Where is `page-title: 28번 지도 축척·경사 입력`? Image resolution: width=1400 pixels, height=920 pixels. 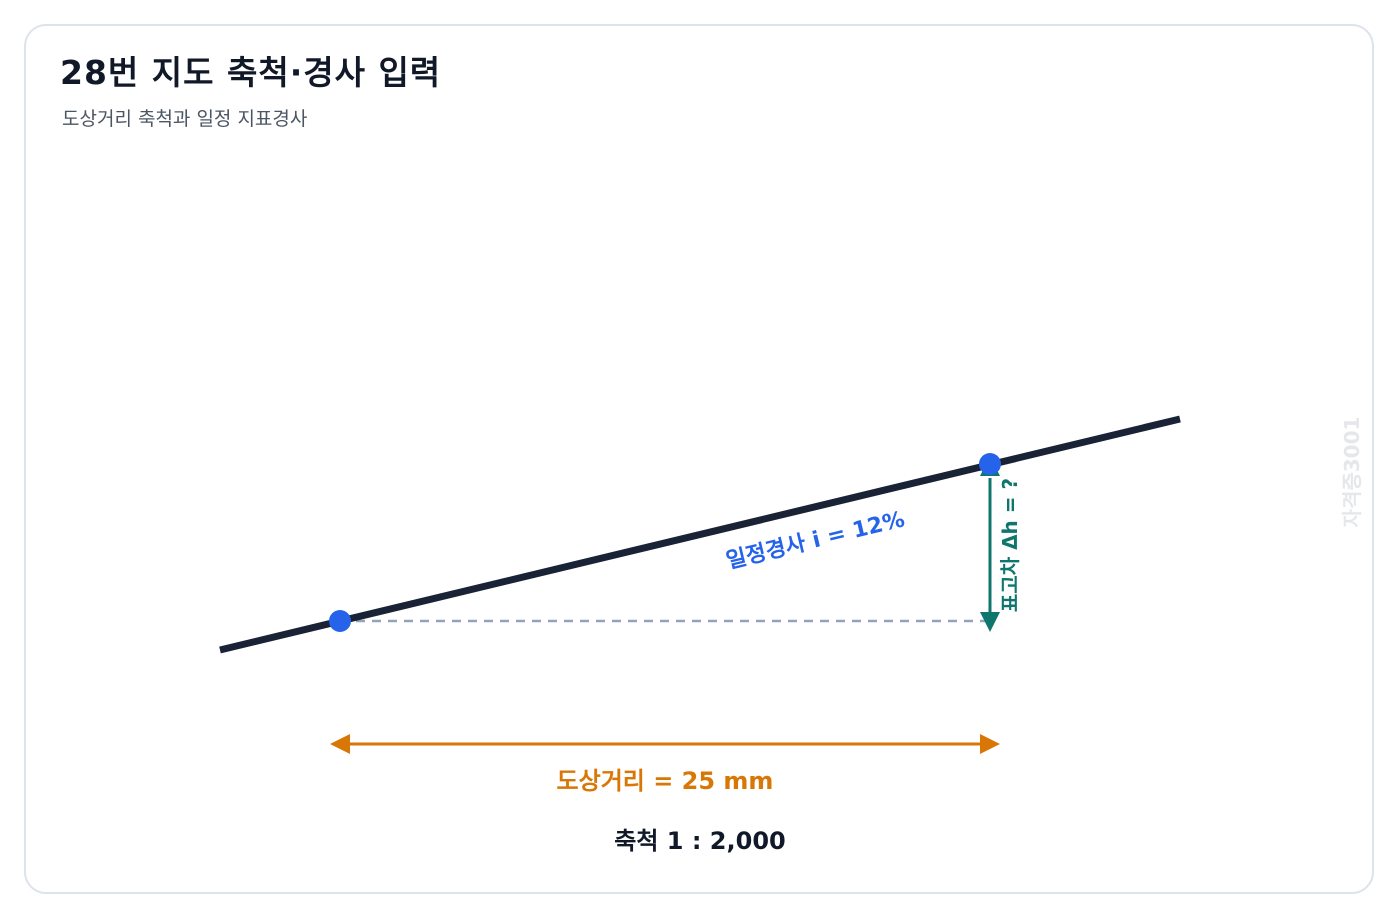
page-title: 28번 지도 축척·경사 입력 is located at coordinates (251, 72).